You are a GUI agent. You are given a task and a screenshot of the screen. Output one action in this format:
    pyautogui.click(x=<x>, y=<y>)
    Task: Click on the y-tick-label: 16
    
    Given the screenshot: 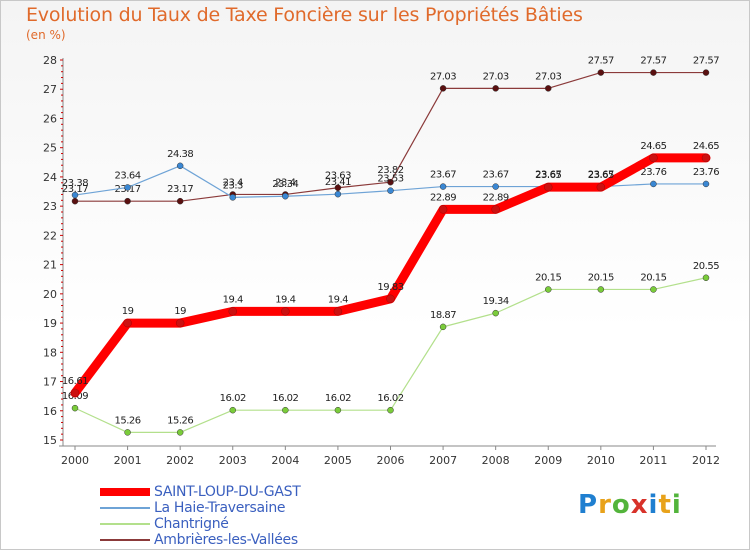 What is the action you would take?
    pyautogui.click(x=50, y=411)
    